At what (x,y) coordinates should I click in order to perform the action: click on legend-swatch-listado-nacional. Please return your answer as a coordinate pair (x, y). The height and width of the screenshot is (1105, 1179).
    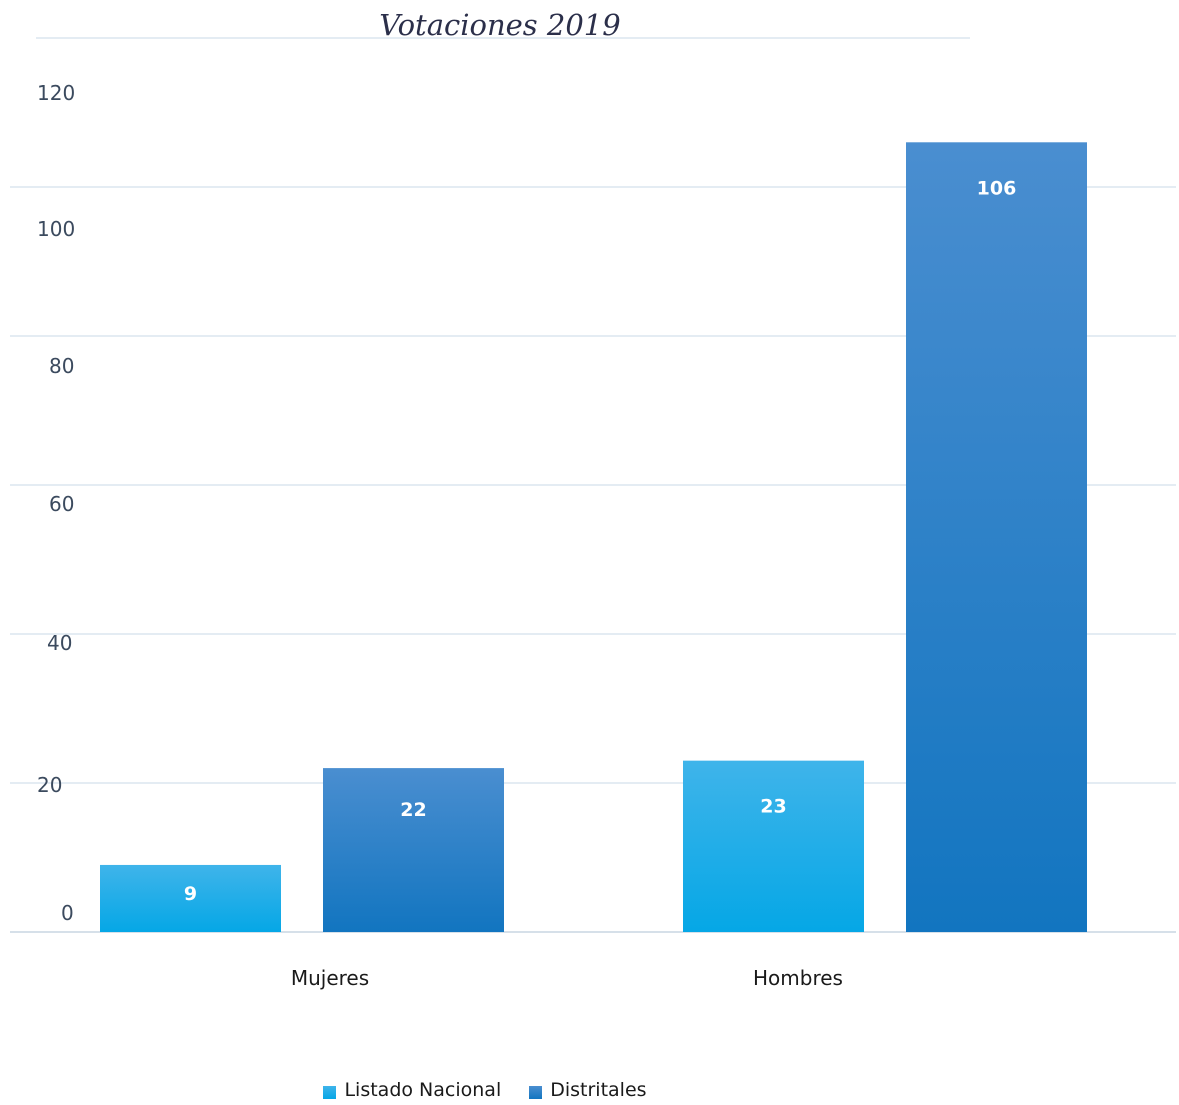
    Looking at the image, I should click on (330, 1092).